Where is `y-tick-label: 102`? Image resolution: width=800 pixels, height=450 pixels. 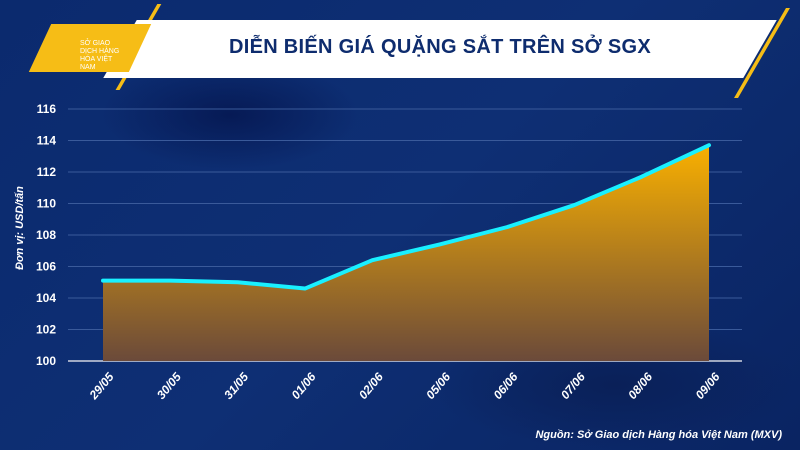
y-tick-label: 102 is located at coordinates (46, 330).